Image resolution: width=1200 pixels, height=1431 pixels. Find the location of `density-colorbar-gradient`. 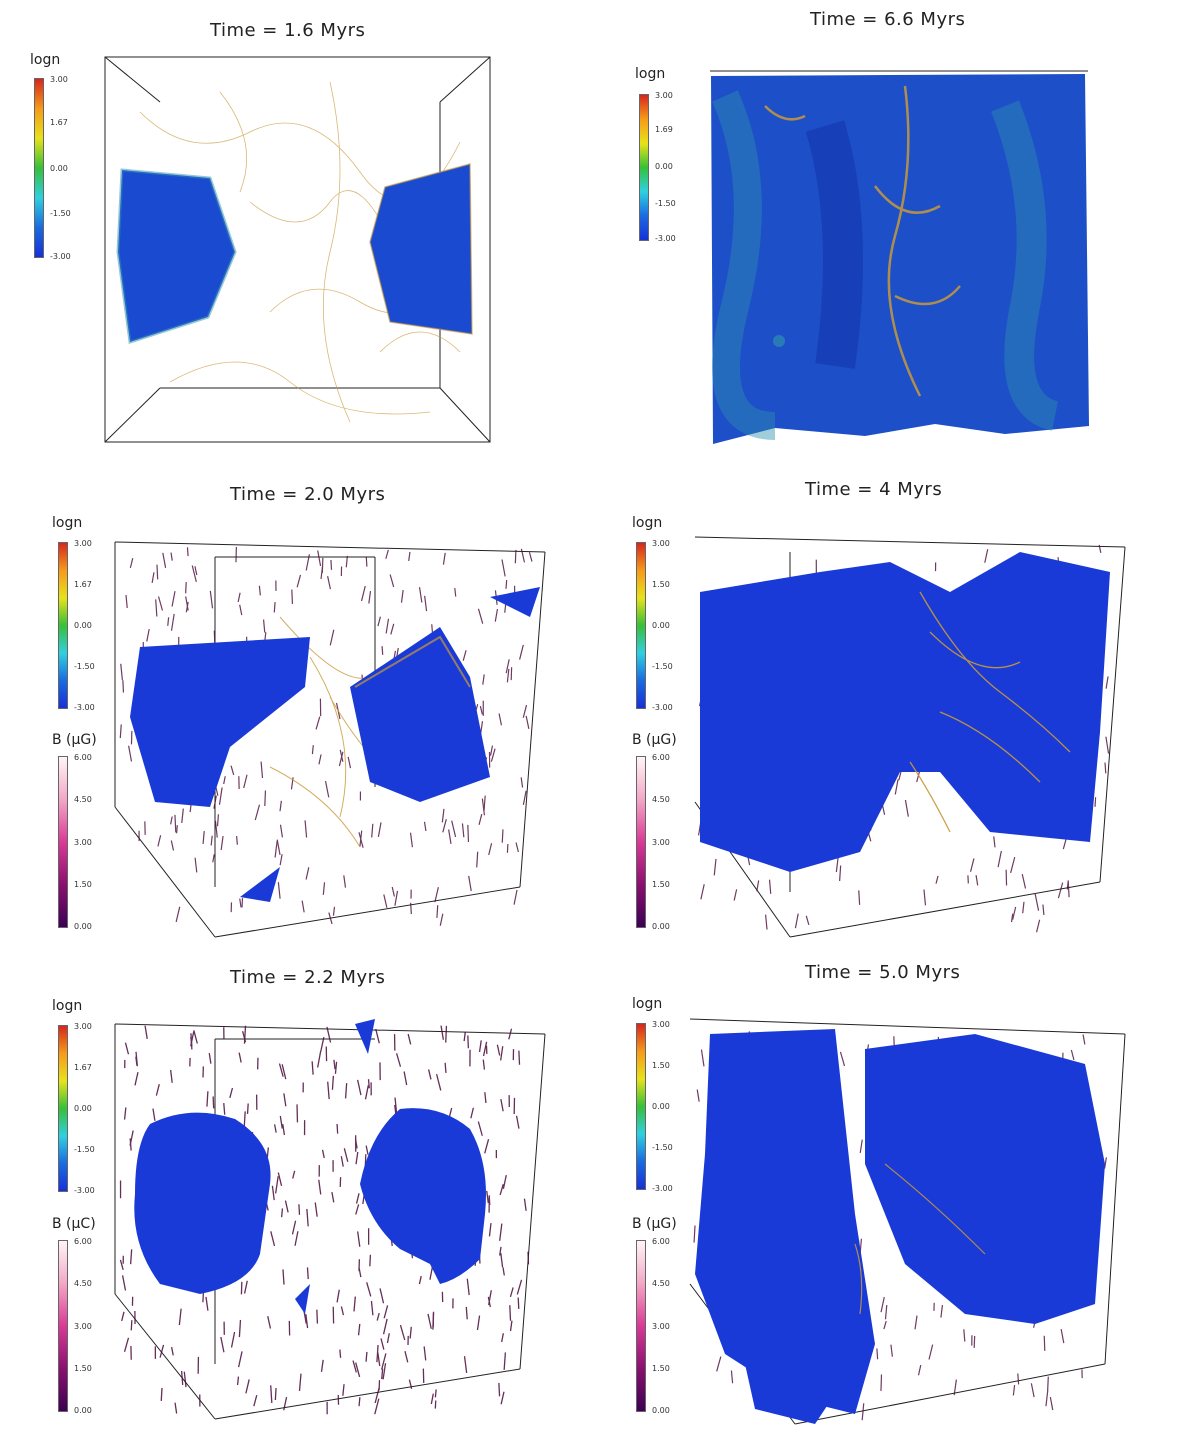

density-colorbar-gradient is located at coordinates (644, 167).